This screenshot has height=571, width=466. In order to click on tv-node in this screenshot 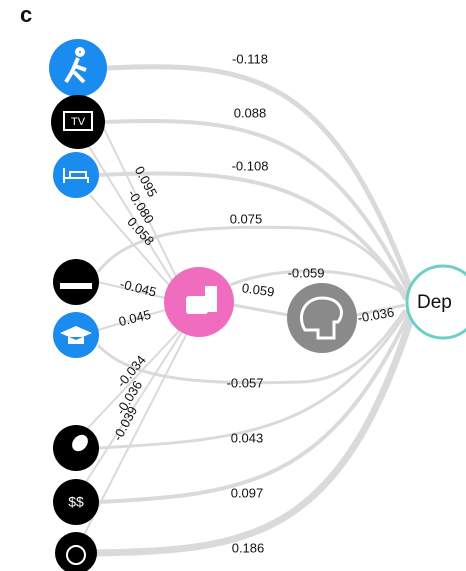, I will do `click(78, 122)`.